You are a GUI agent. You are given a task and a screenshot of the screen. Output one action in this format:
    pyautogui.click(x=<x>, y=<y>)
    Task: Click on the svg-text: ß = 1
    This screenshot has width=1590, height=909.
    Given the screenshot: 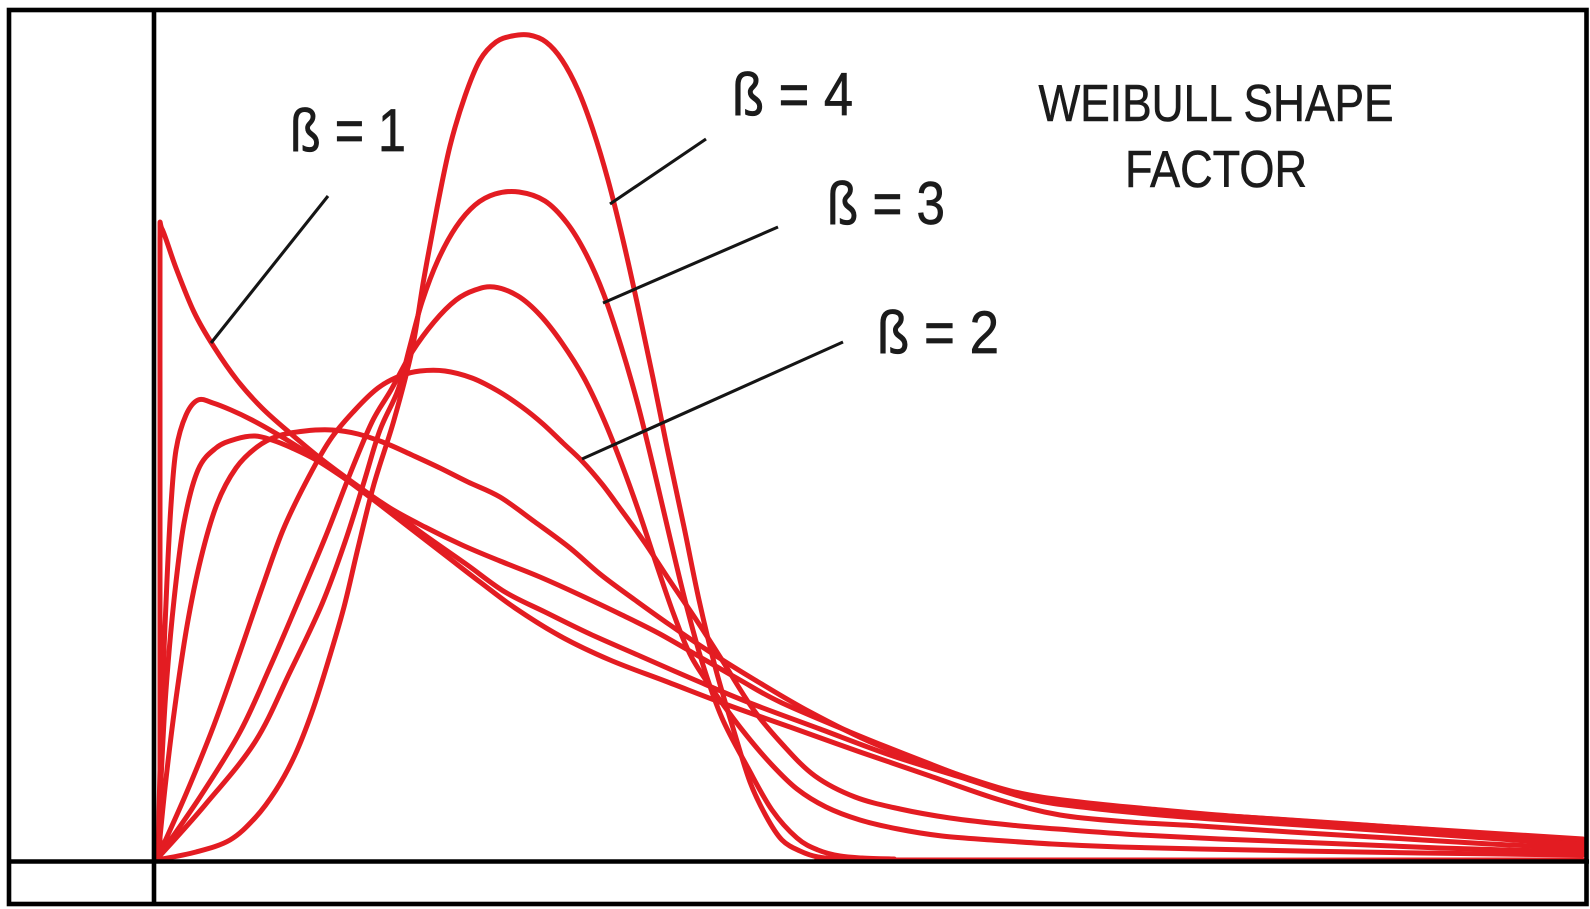 What is the action you would take?
    pyautogui.click(x=348, y=130)
    